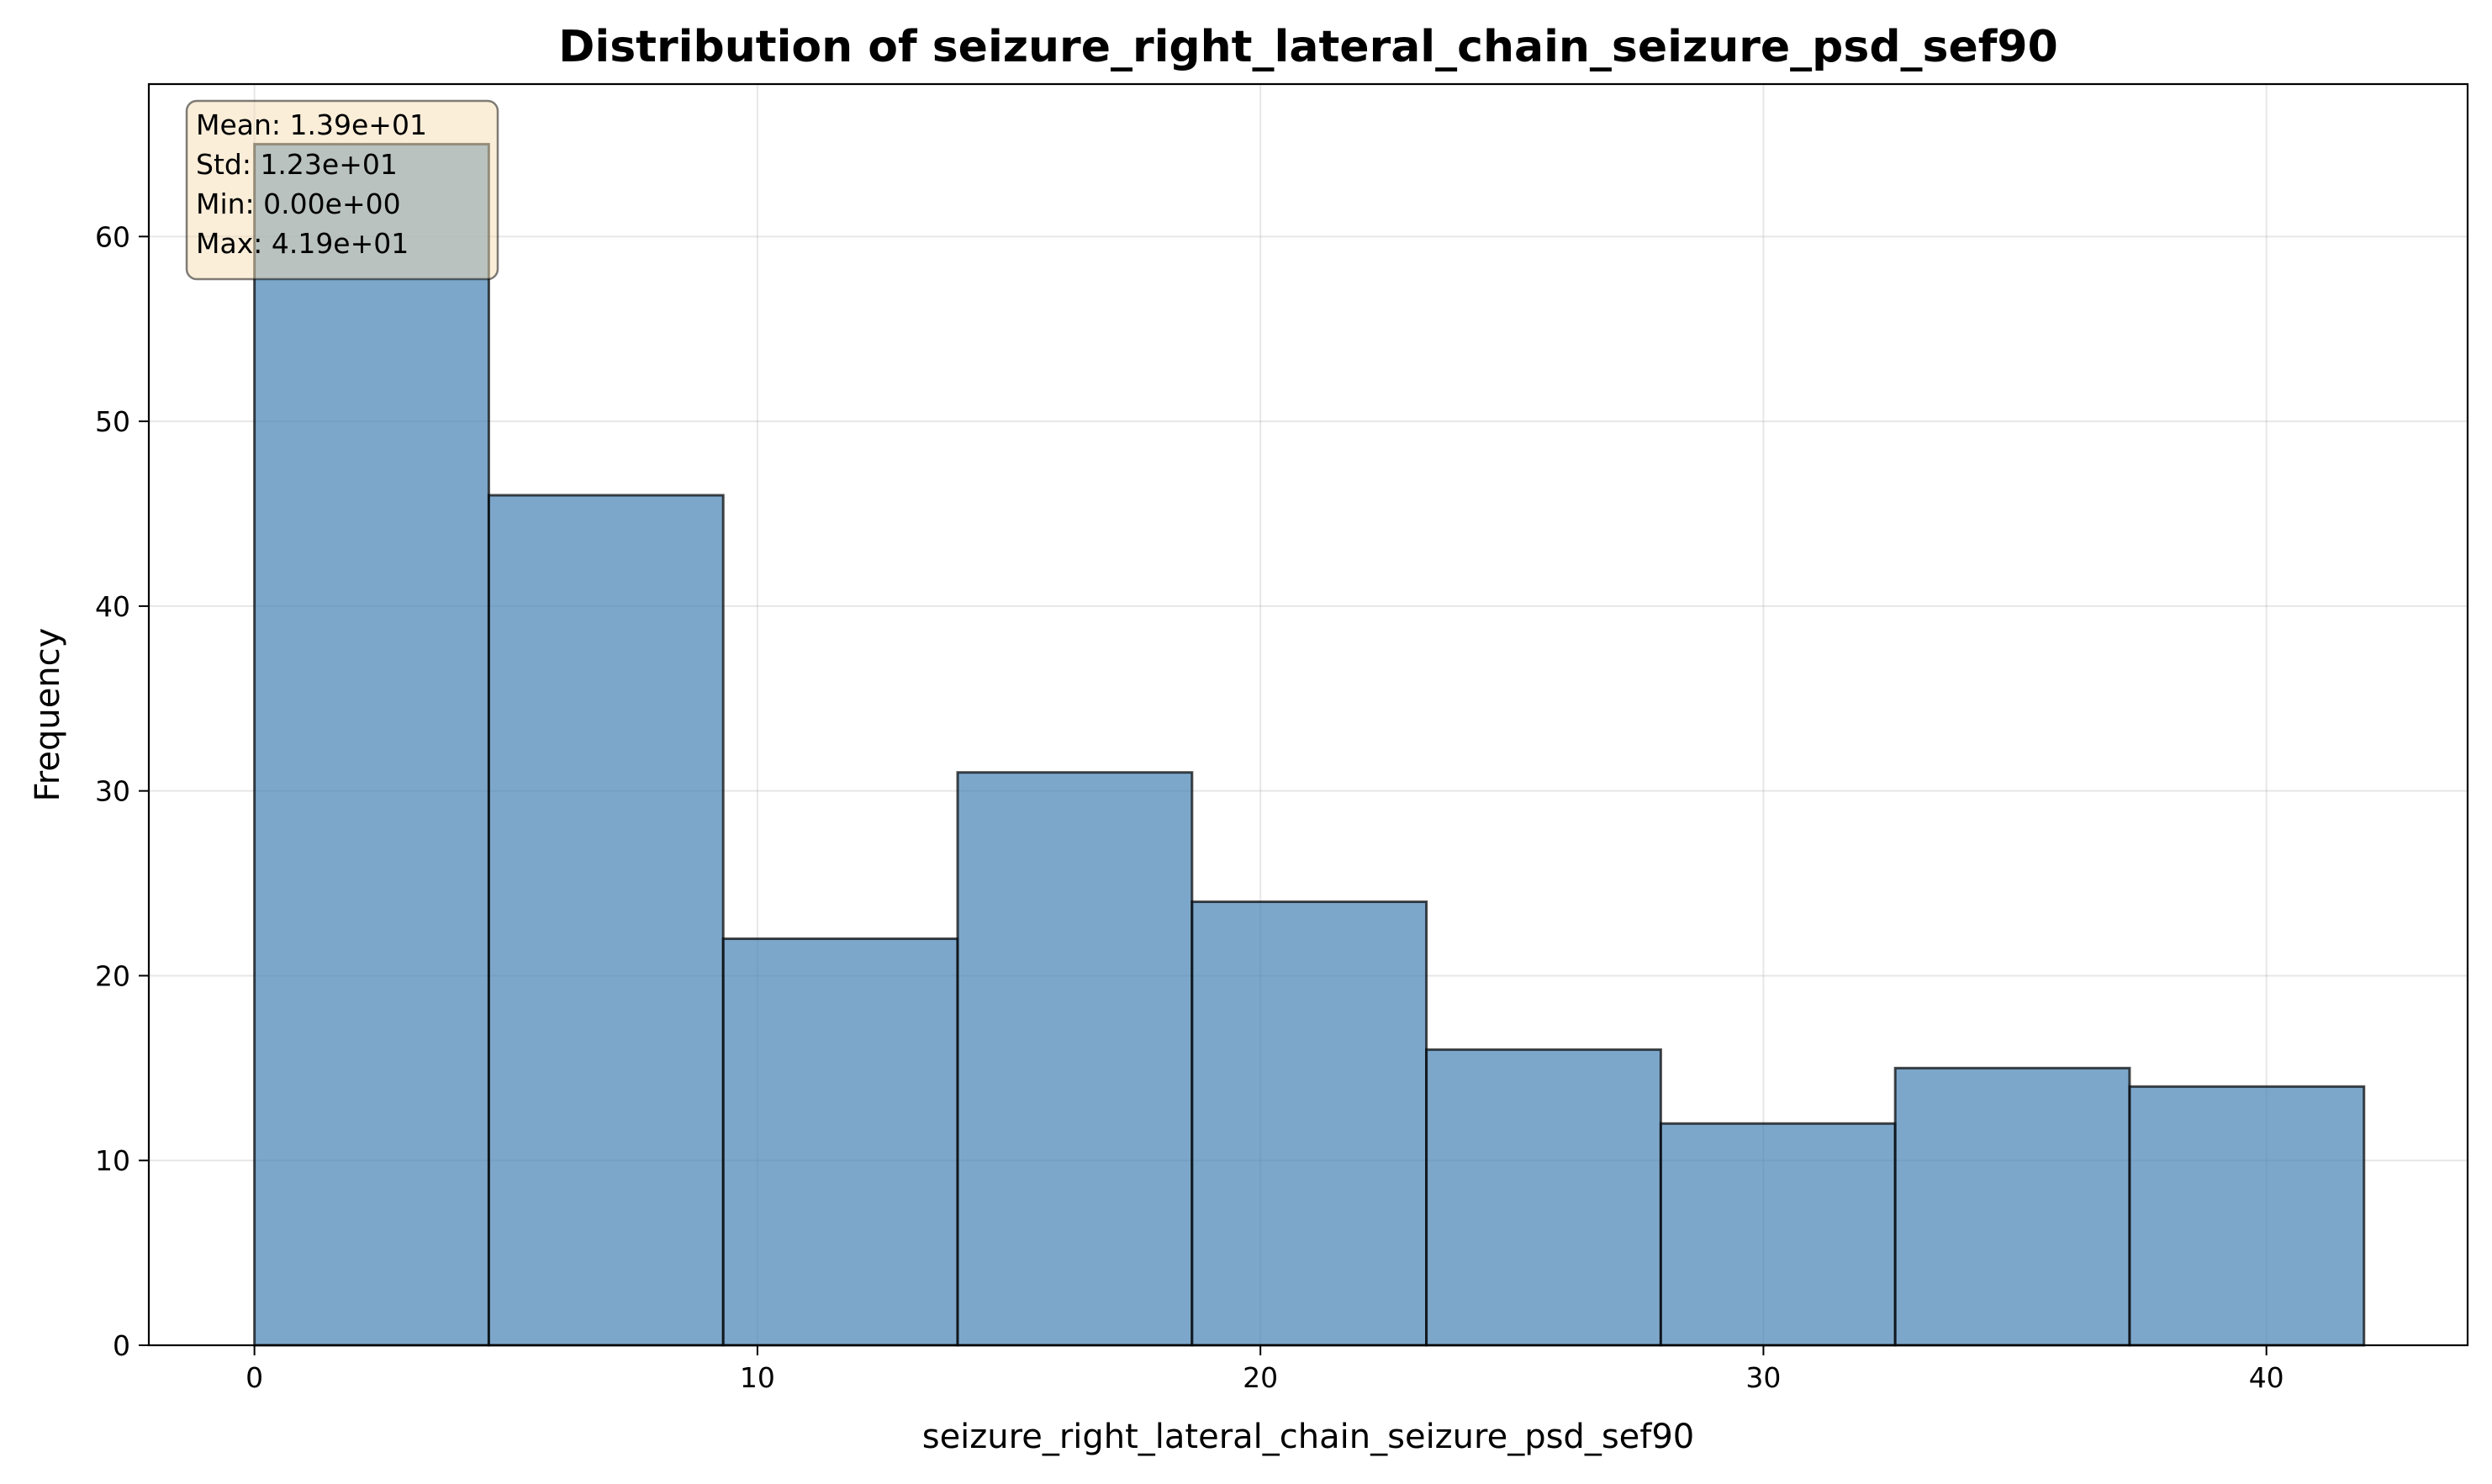 The width and height of the screenshot is (2492, 1484). What do you see at coordinates (2266, 1377) in the screenshot?
I see `x-tick-label: 40` at bounding box center [2266, 1377].